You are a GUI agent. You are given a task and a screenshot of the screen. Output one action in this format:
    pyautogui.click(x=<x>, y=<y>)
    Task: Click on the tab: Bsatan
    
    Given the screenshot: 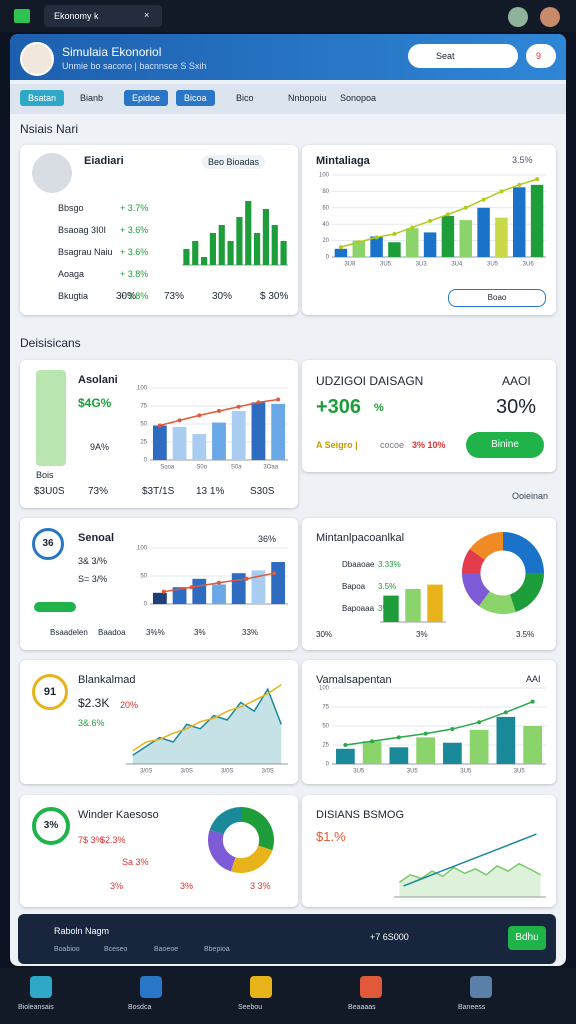 What is the action you would take?
    pyautogui.click(x=42, y=98)
    